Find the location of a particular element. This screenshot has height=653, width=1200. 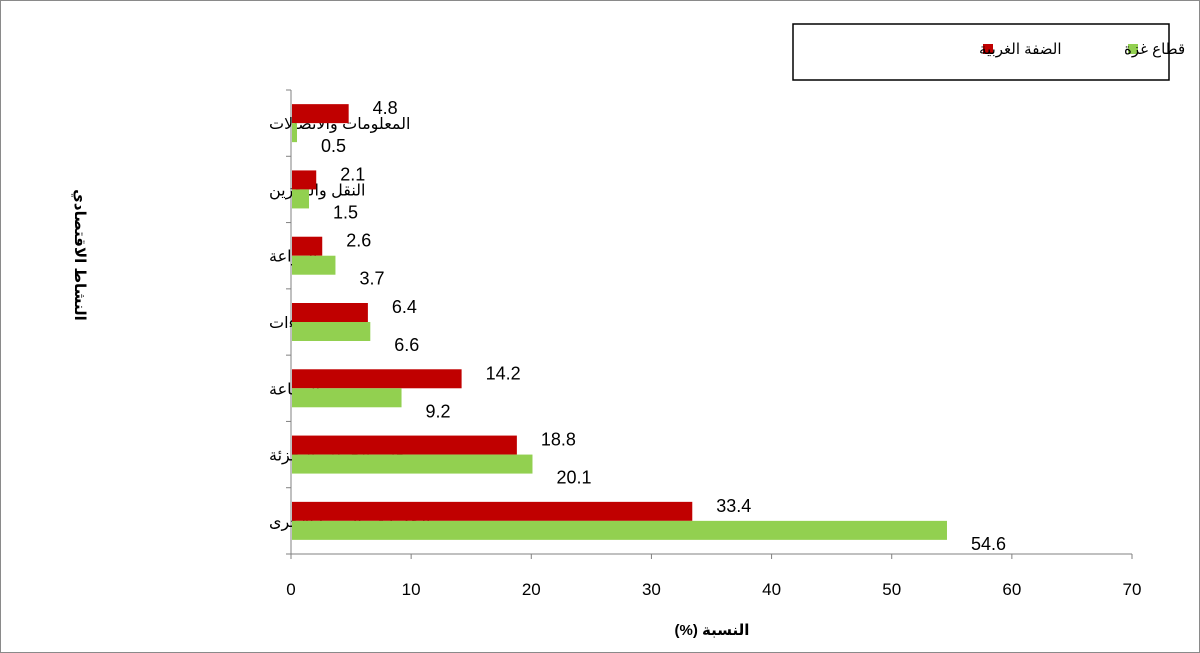

data-label-gaza: 20.1 is located at coordinates (573, 478).